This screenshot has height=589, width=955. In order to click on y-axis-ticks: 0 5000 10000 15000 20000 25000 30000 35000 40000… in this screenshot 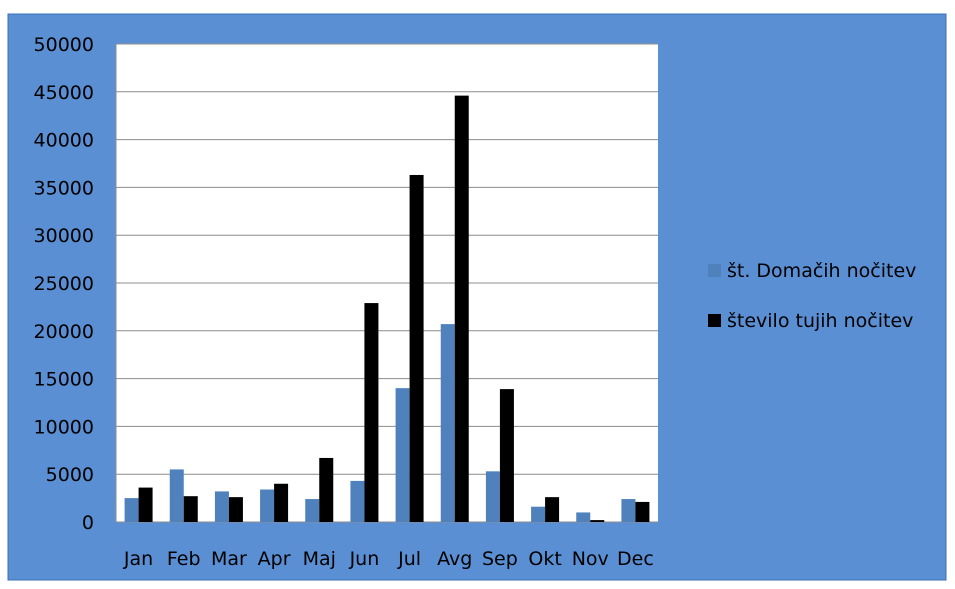, I will do `click(64, 284)`.